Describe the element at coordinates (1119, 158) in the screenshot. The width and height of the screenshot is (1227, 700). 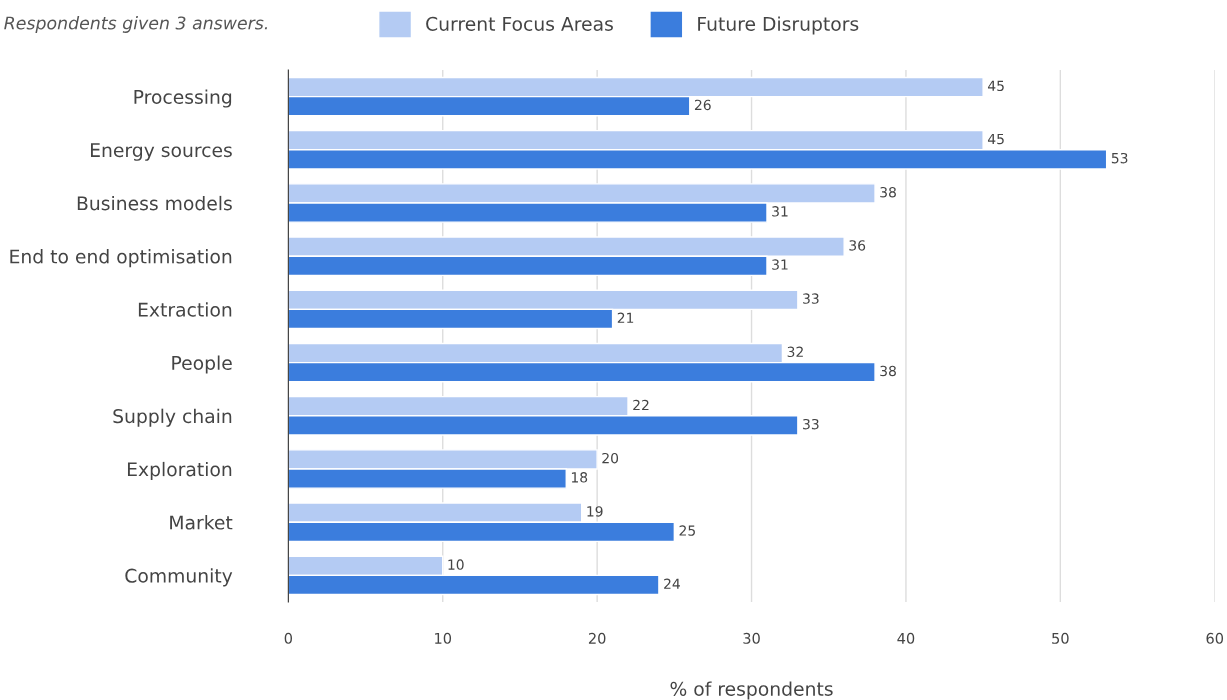
I see `data-label: 53` at that location.